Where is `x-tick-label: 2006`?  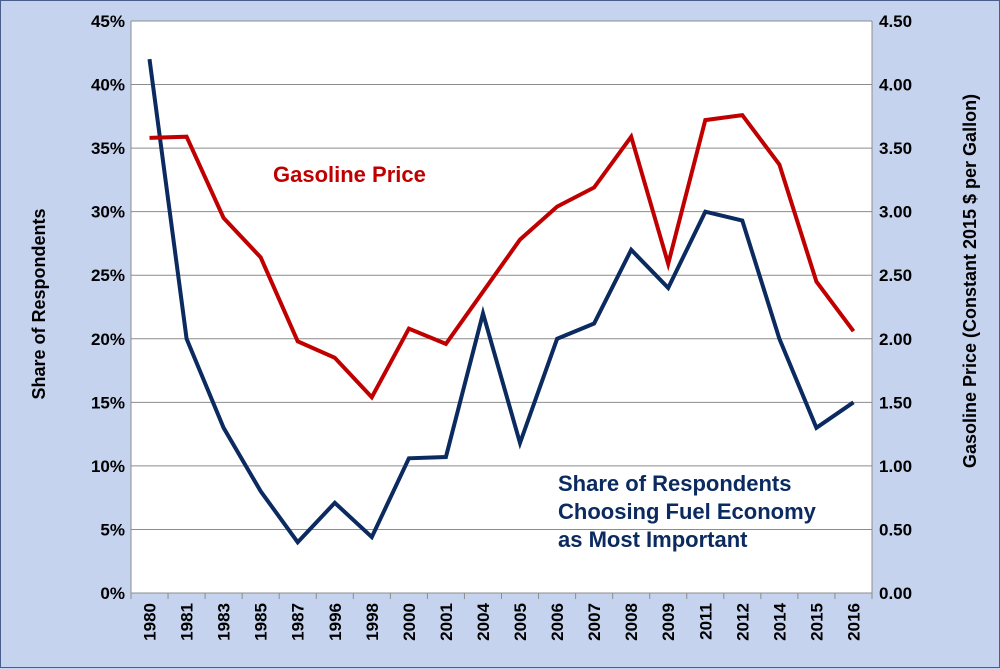 x-tick-label: 2006 is located at coordinates (557, 622).